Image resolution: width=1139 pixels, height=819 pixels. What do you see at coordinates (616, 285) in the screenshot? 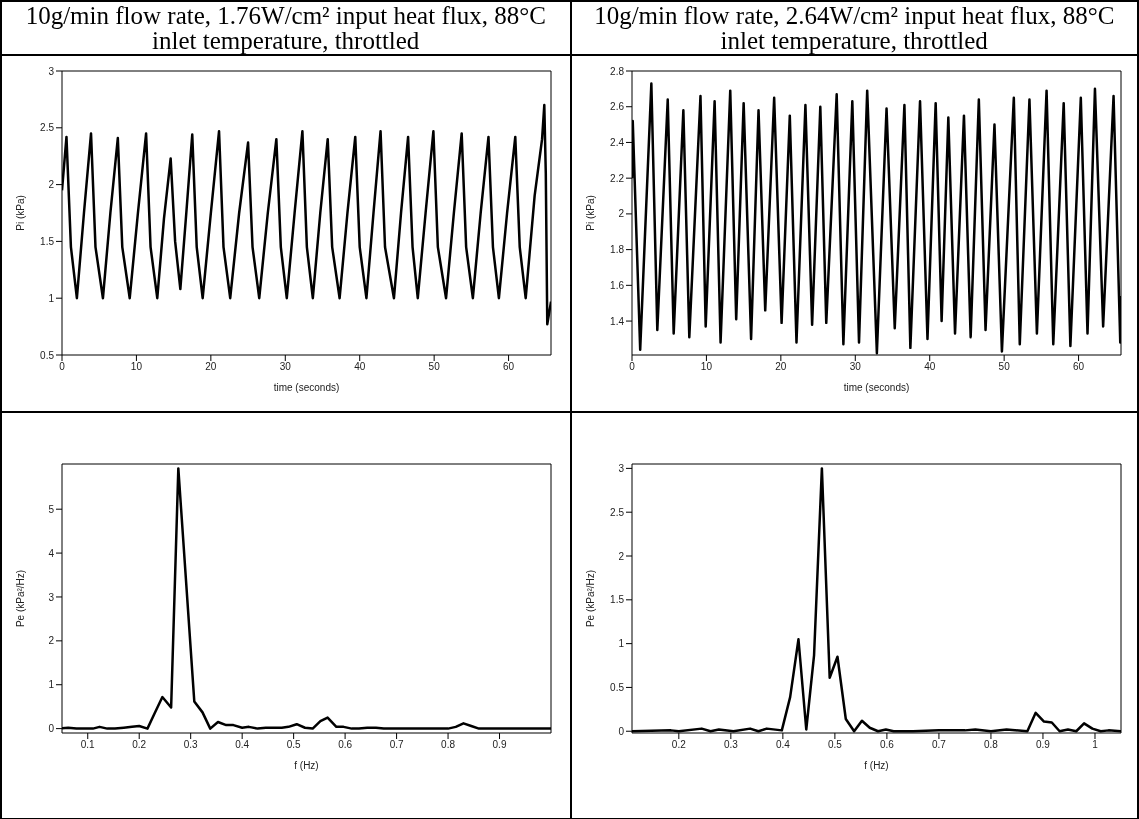
I see `y-tick-label: 1.6` at bounding box center [616, 285].